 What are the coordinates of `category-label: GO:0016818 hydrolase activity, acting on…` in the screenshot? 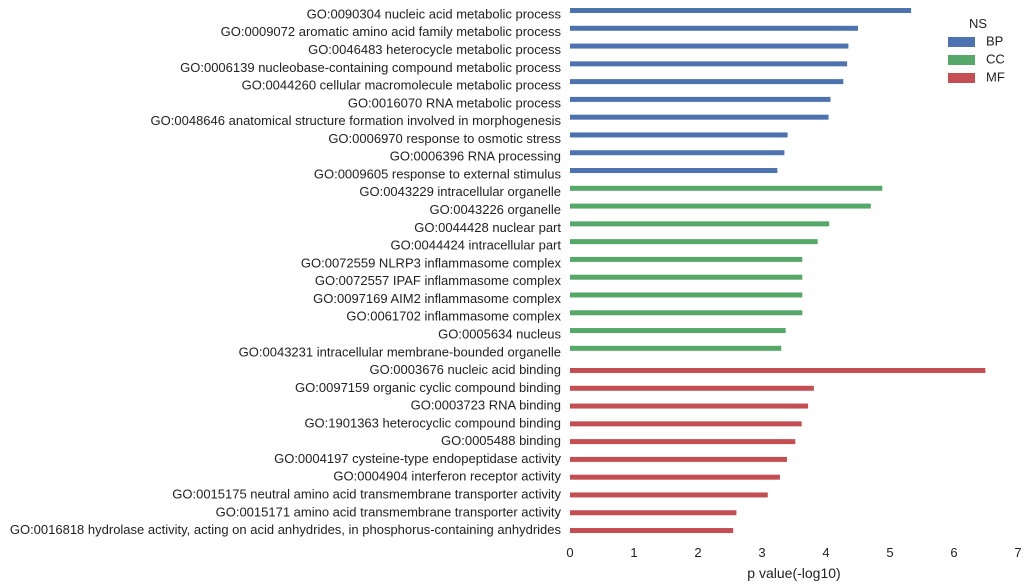 It's located at (286, 529).